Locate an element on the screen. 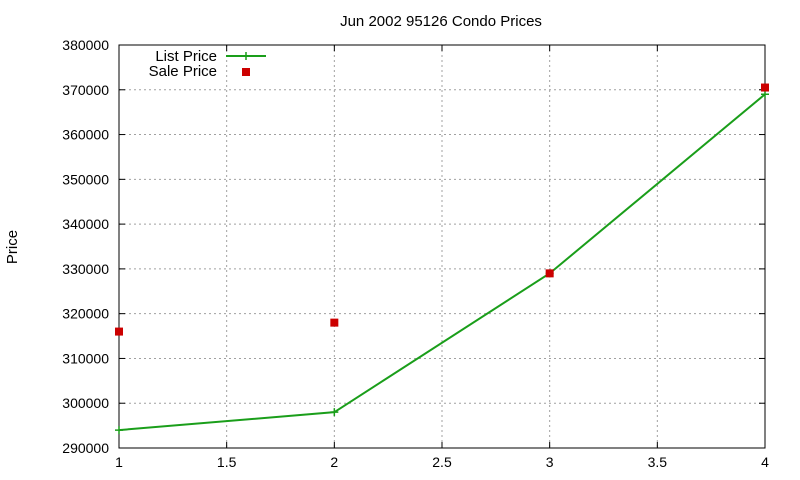  y-tick-label: 310000 is located at coordinates (85, 358).